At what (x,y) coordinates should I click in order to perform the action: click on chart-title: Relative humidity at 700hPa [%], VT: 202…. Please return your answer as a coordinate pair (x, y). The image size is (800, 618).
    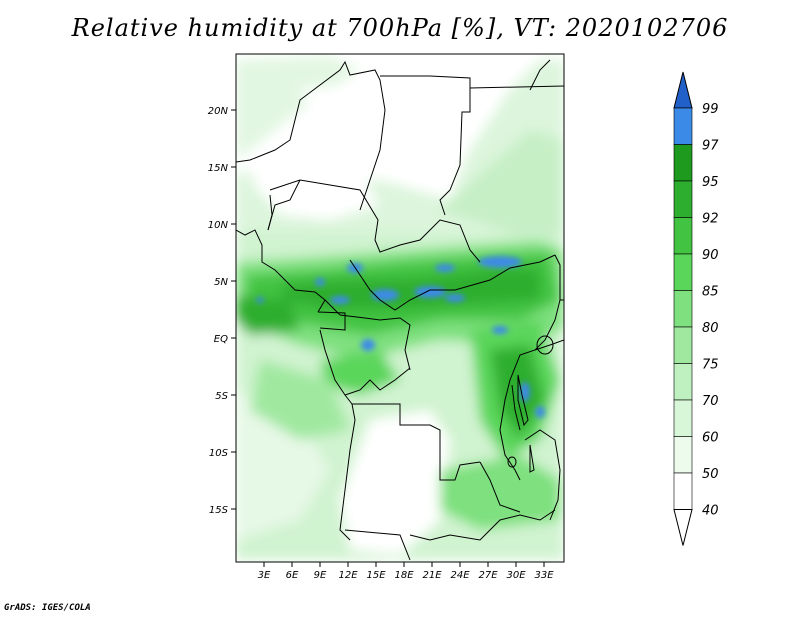
    Looking at the image, I should click on (400, 28).